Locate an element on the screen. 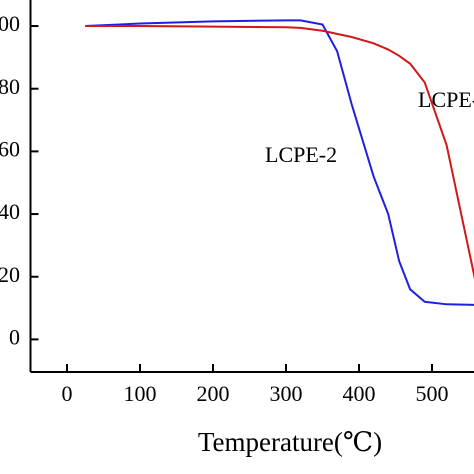 This screenshot has height=474, width=474. x-tick-label: 0 is located at coordinates (67, 393).